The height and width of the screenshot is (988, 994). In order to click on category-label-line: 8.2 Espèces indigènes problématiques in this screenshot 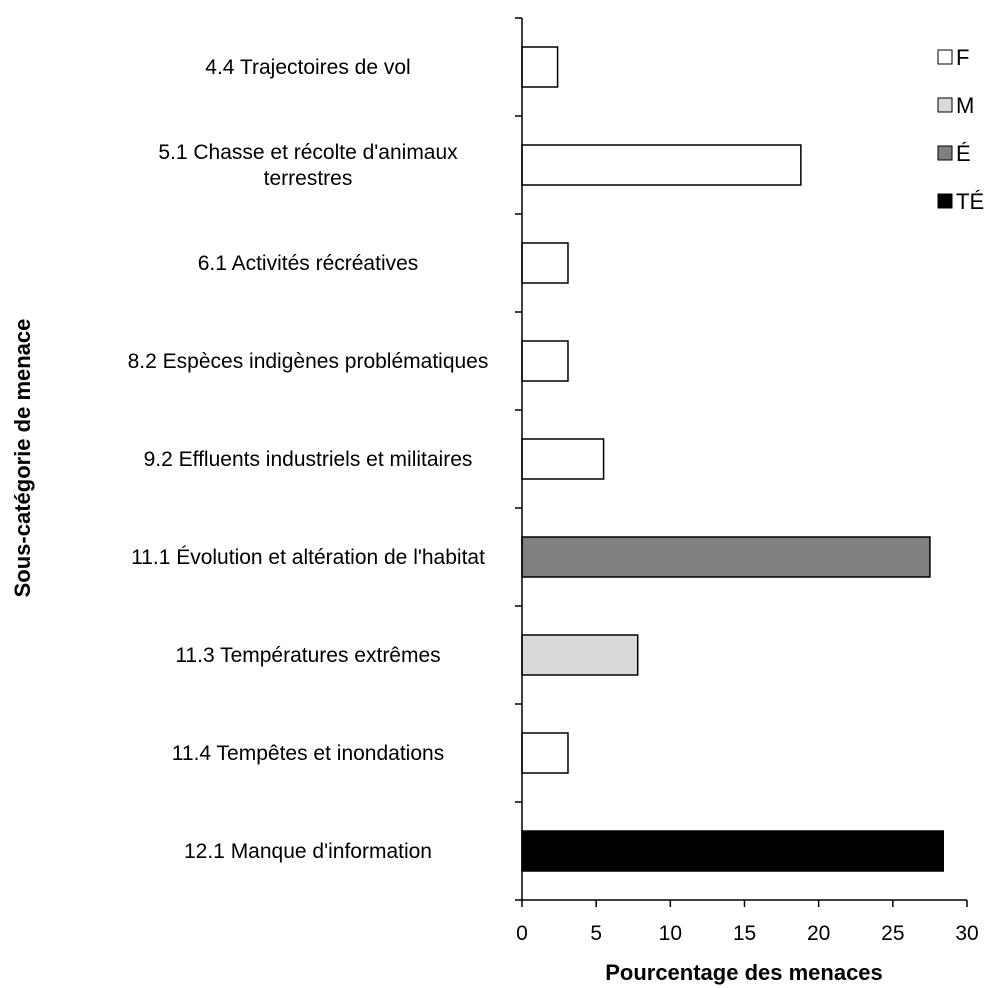, I will do `click(308, 361)`.